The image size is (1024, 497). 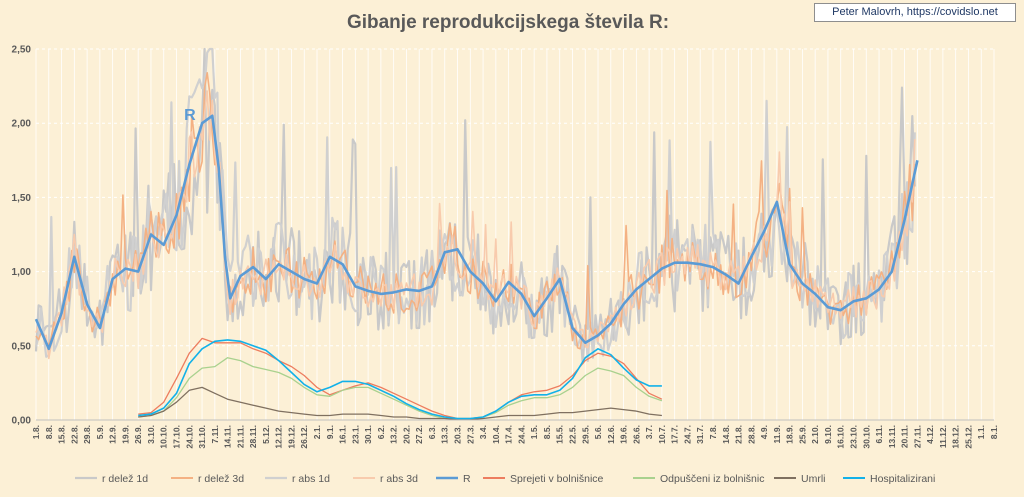 I want to click on x-tick-label: 31.10., so click(x=202, y=437).